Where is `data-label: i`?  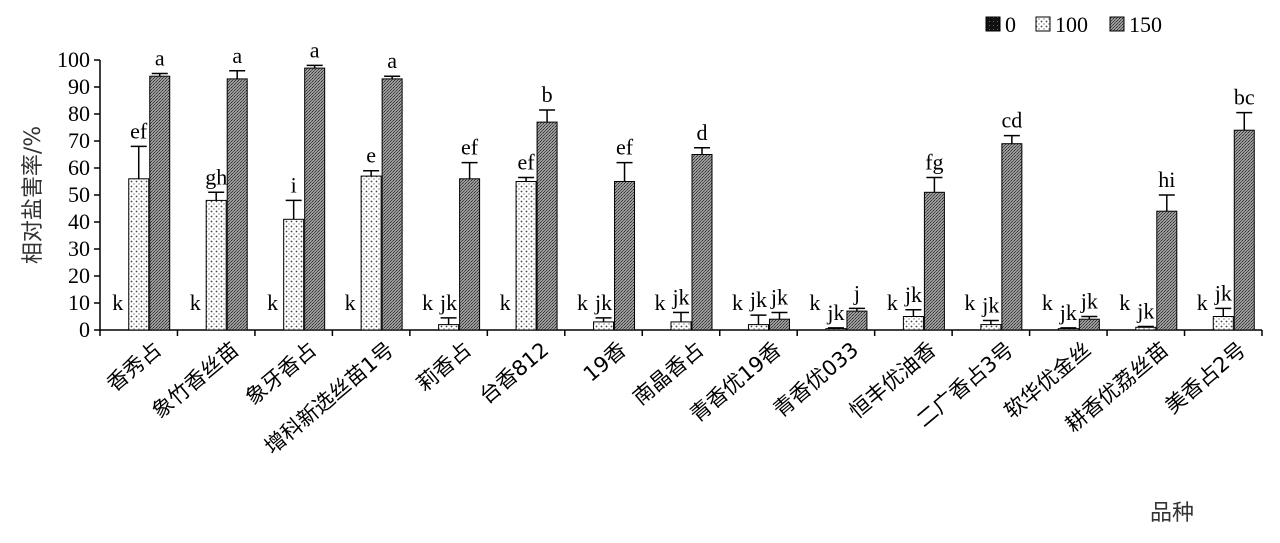 data-label: i is located at coordinates (294, 184).